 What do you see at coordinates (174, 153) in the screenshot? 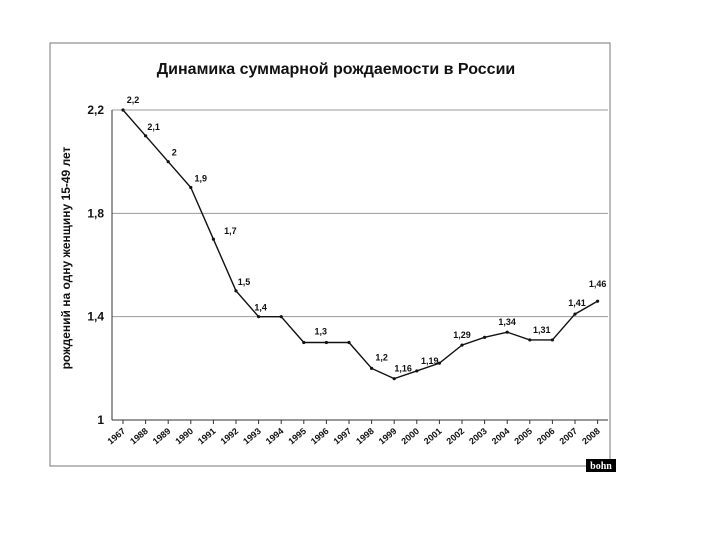
I see `data-label: 2` at bounding box center [174, 153].